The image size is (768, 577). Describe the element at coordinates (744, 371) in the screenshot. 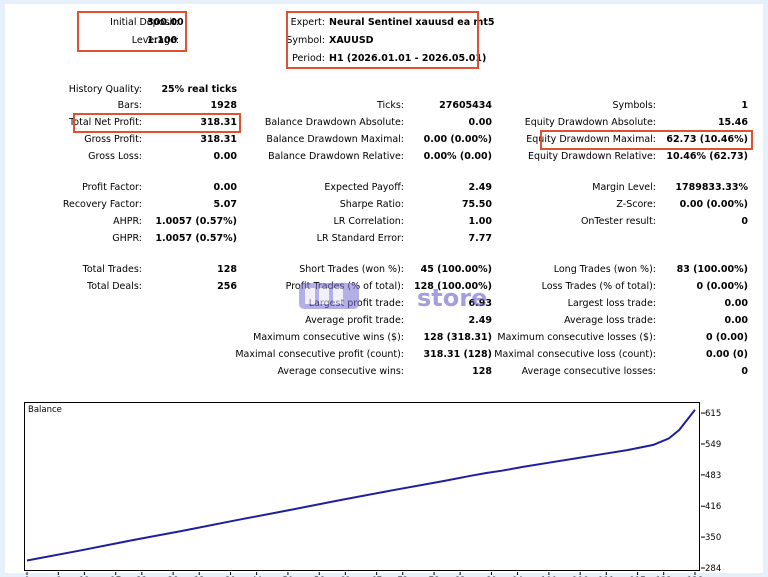

I see `avg-consec-losses-value: 0` at that location.